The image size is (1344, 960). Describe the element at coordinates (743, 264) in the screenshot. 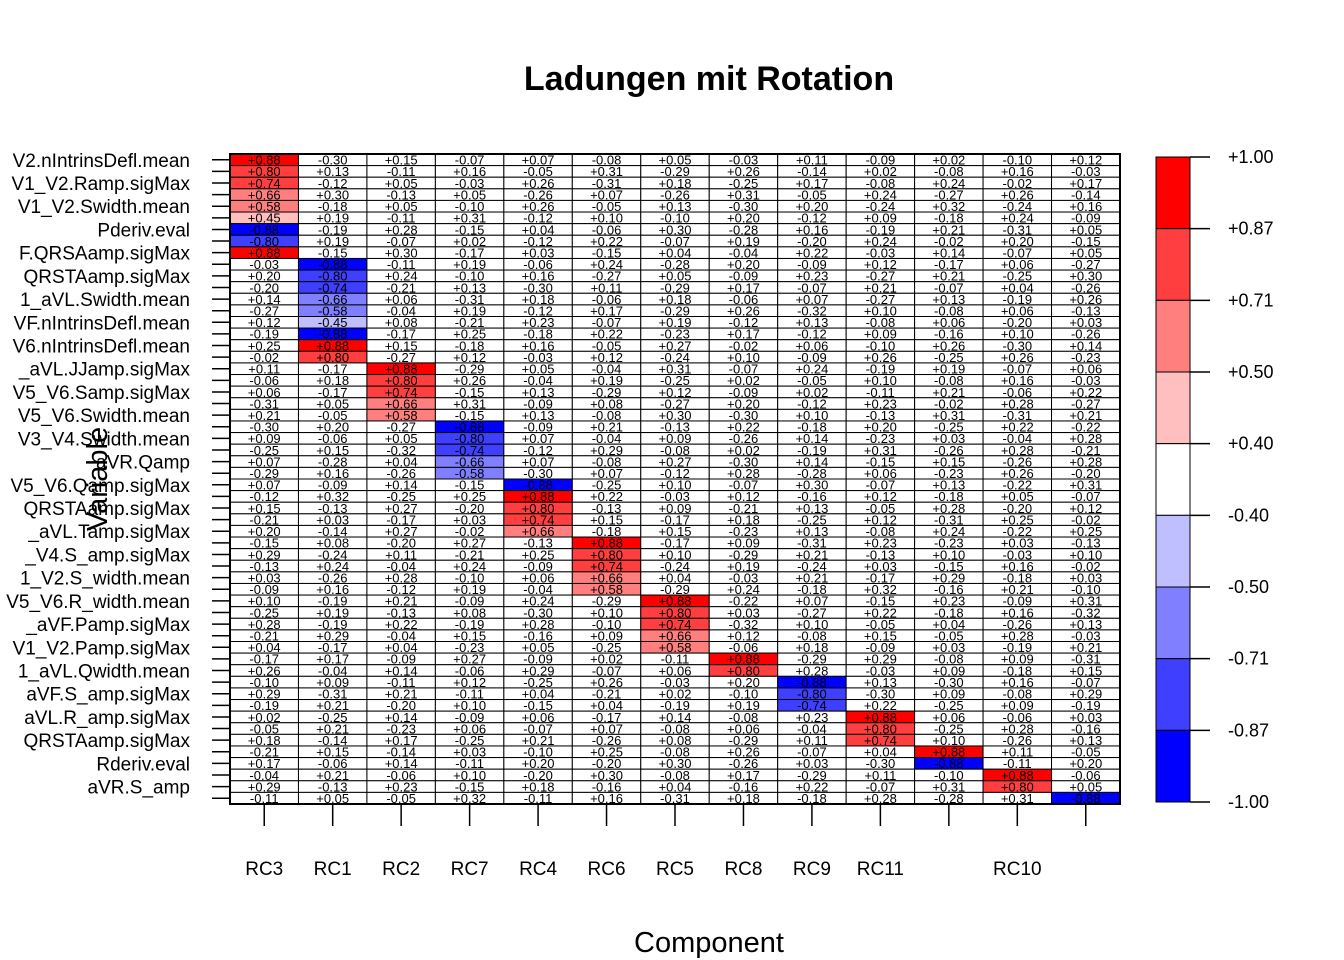

I see `cell-value-label: +0.20` at that location.